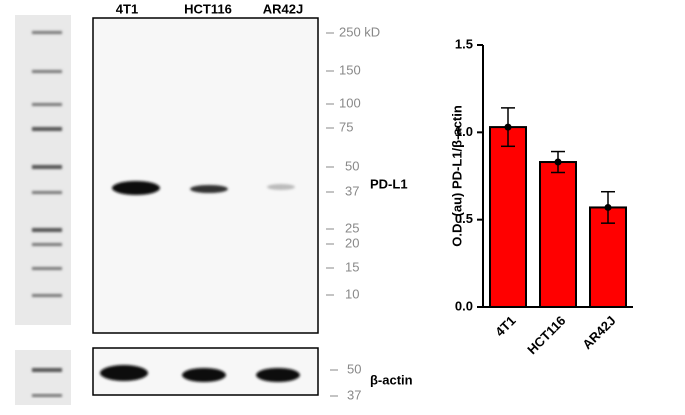 This screenshot has width=685, height=415. I want to click on y-tick-label: 0.5, so click(464, 218).